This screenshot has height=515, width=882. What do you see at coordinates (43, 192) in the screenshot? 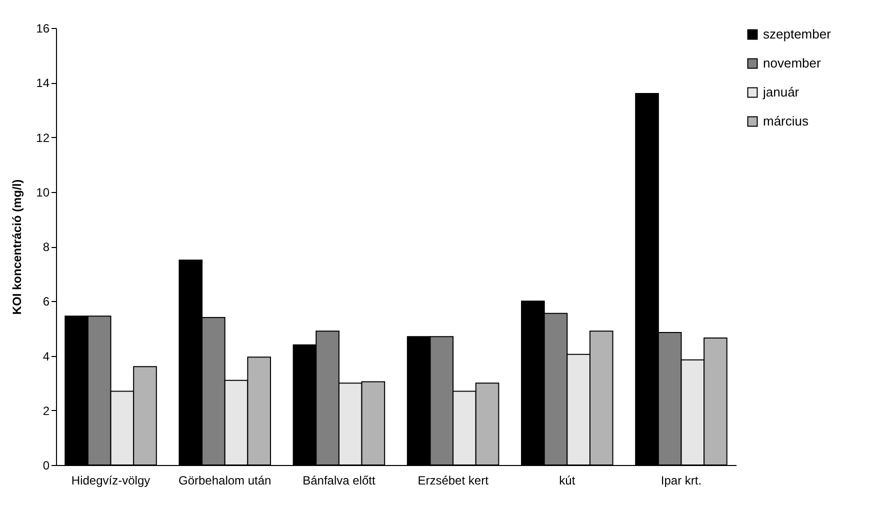
I see `y-tick-label: 10` at bounding box center [43, 192].